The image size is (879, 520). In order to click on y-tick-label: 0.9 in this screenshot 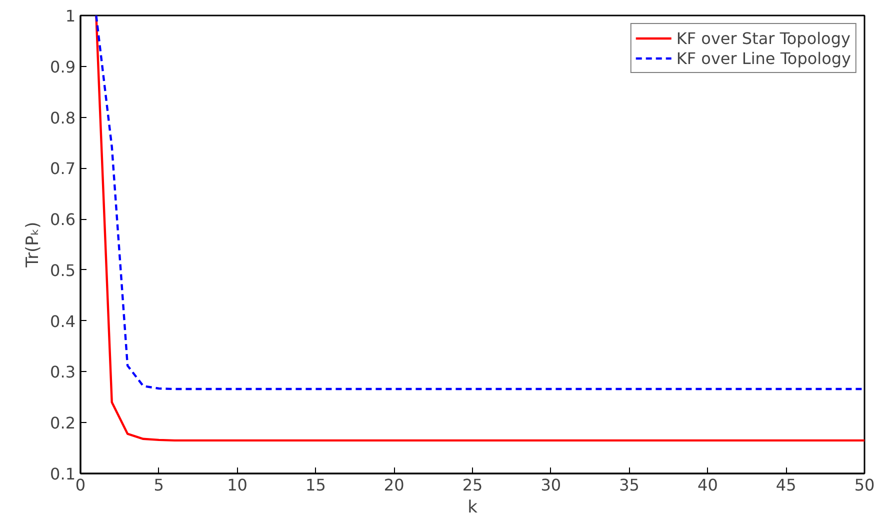, I will do `click(63, 66)`.